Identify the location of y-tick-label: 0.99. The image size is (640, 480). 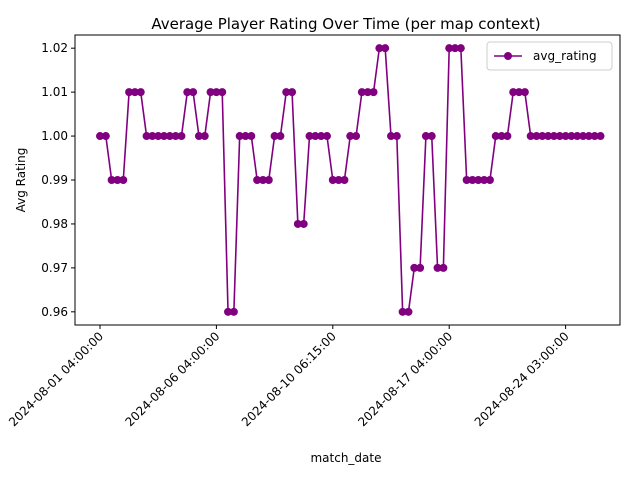
(54, 180).